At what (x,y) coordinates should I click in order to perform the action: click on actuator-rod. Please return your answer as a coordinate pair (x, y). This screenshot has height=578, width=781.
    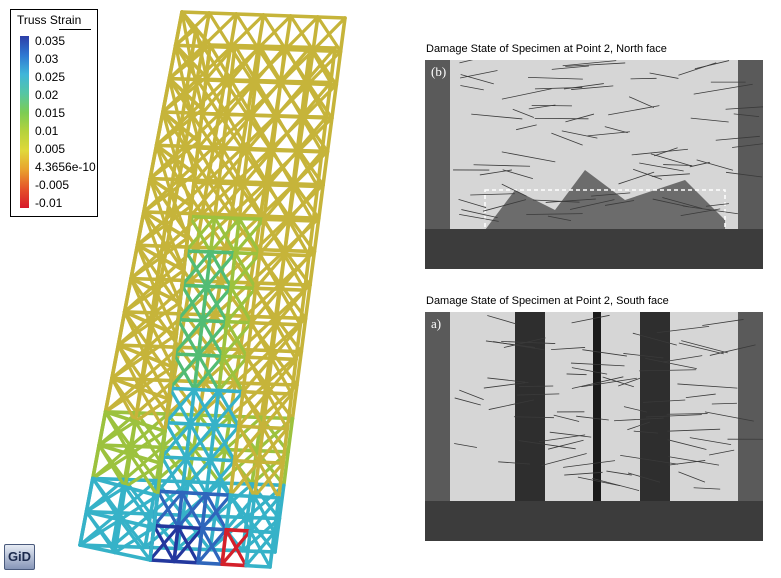
    Looking at the image, I should click on (597, 426).